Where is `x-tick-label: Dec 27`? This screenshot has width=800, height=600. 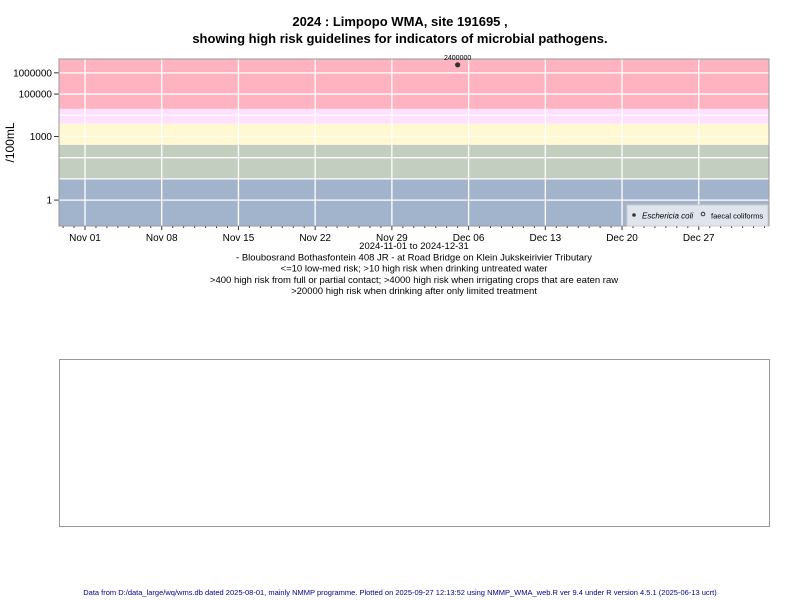
x-tick-label: Dec 27 is located at coordinates (699, 238).